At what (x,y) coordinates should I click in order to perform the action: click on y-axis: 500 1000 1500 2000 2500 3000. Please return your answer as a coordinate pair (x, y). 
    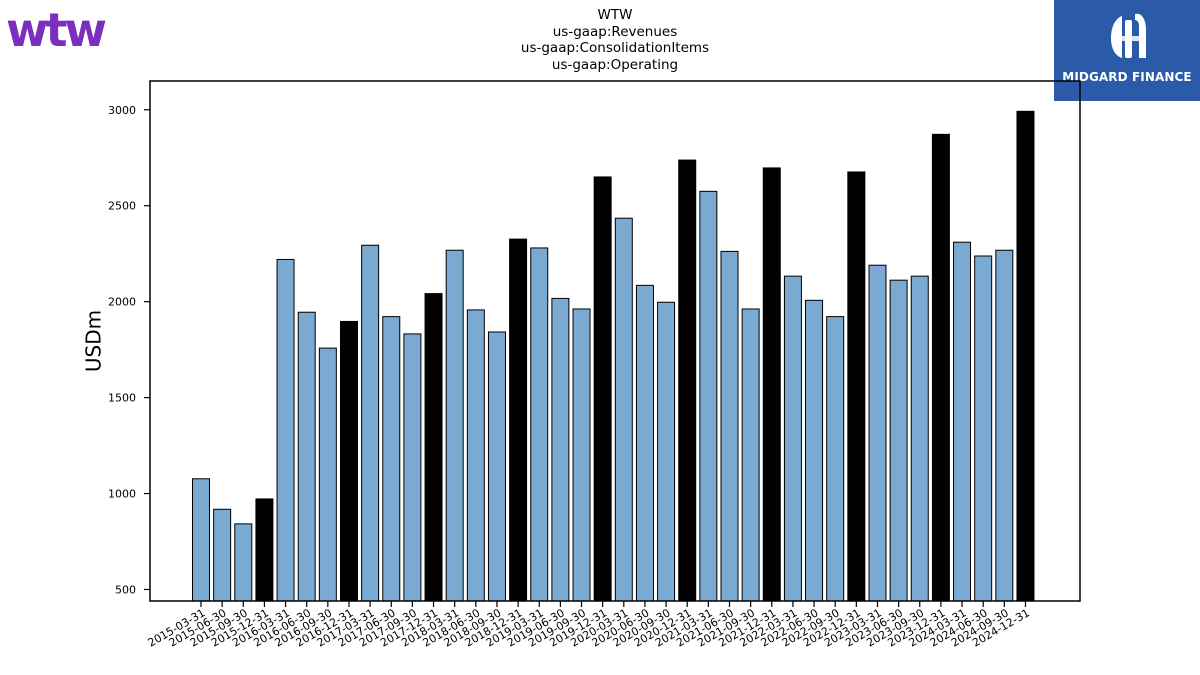
    Looking at the image, I should click on (129, 350).